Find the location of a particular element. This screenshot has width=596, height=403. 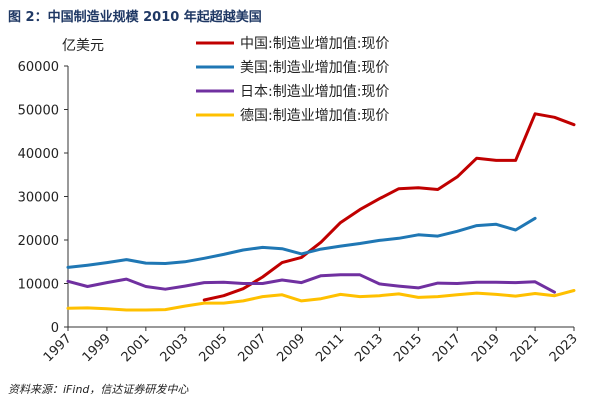

x-tick-label: 2015 is located at coordinates (408, 348).